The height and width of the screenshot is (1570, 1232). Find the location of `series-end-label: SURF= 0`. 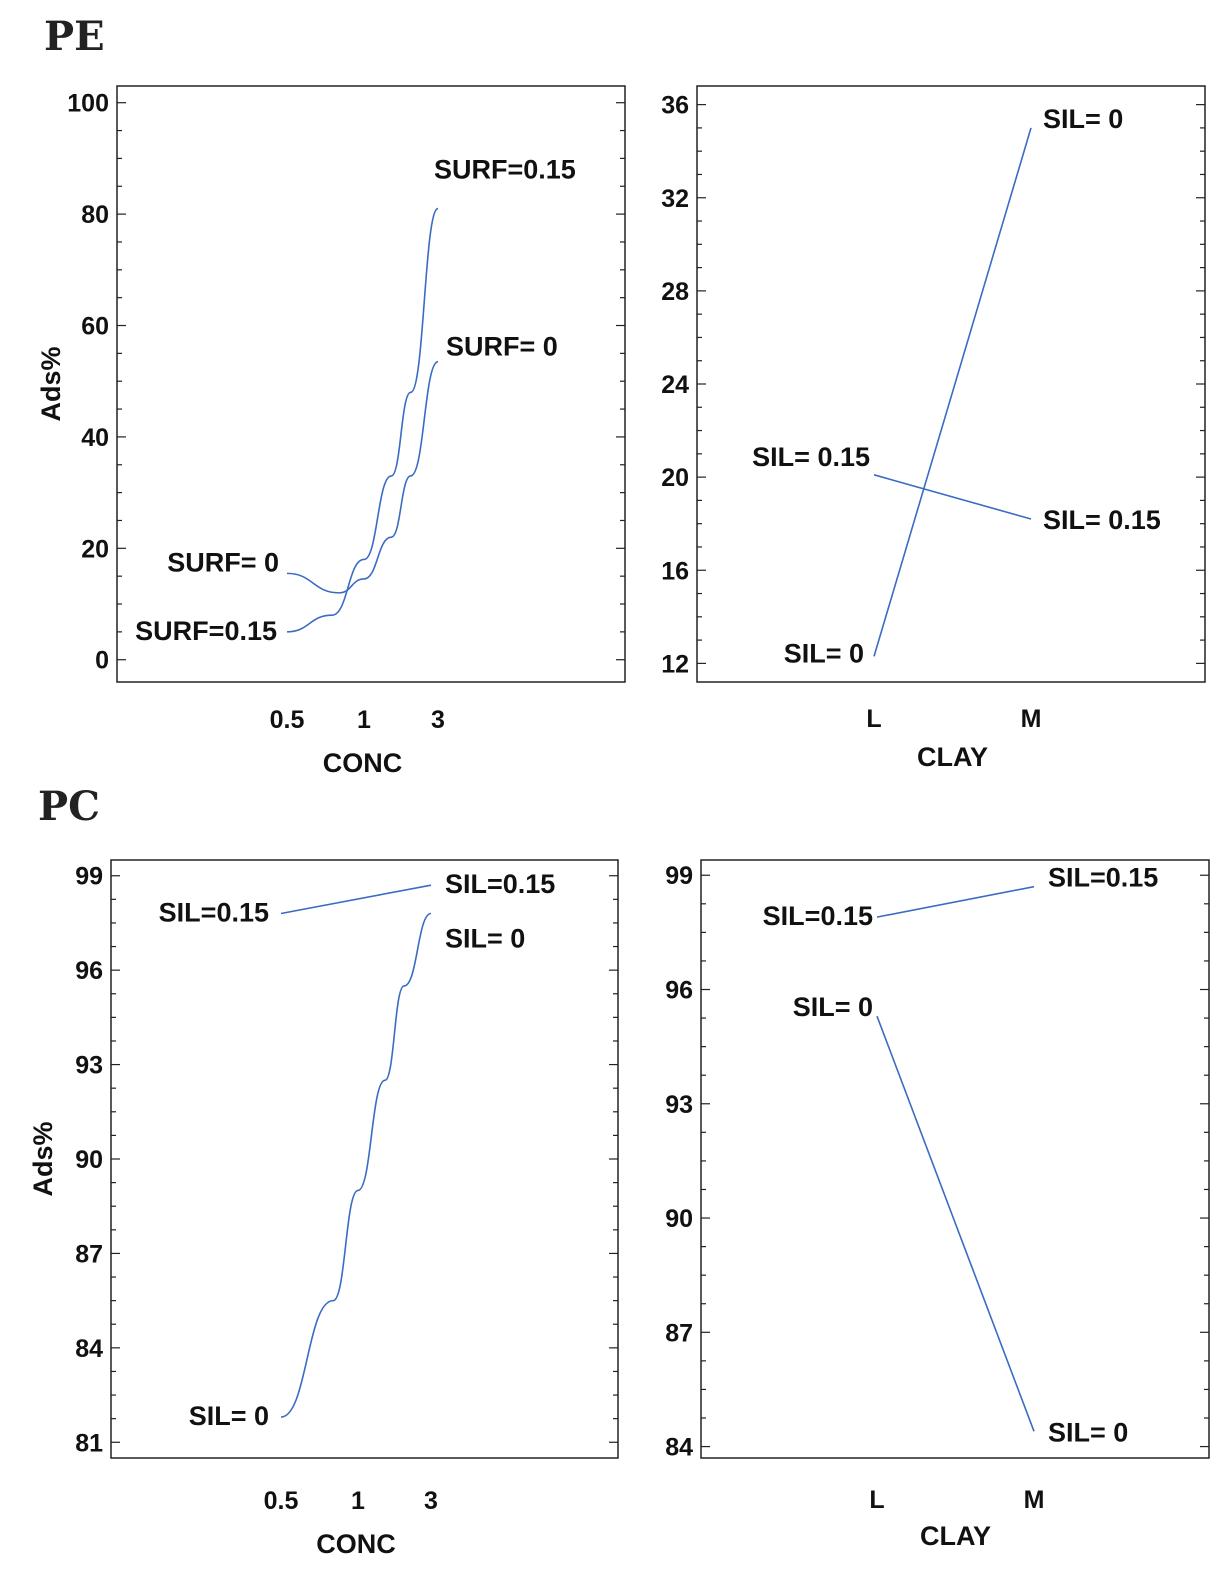

series-end-label: SURF= 0 is located at coordinates (502, 347).